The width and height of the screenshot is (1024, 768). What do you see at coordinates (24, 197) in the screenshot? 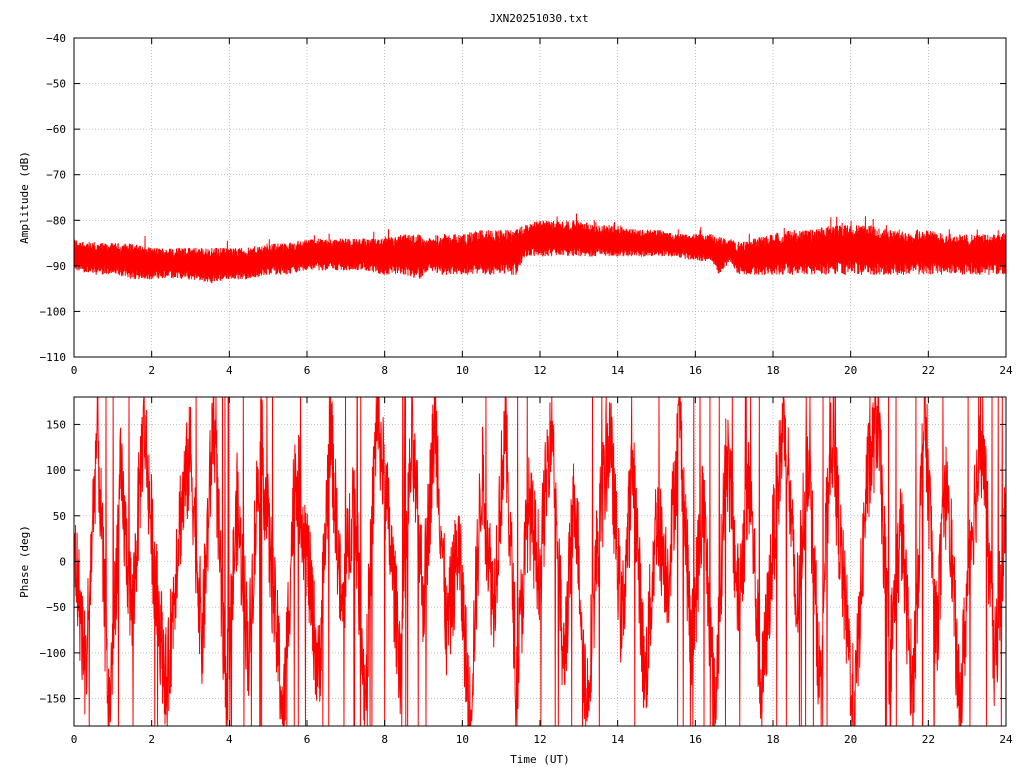
I see `y-axis-label: Amplitude (dB)` at bounding box center [24, 197].